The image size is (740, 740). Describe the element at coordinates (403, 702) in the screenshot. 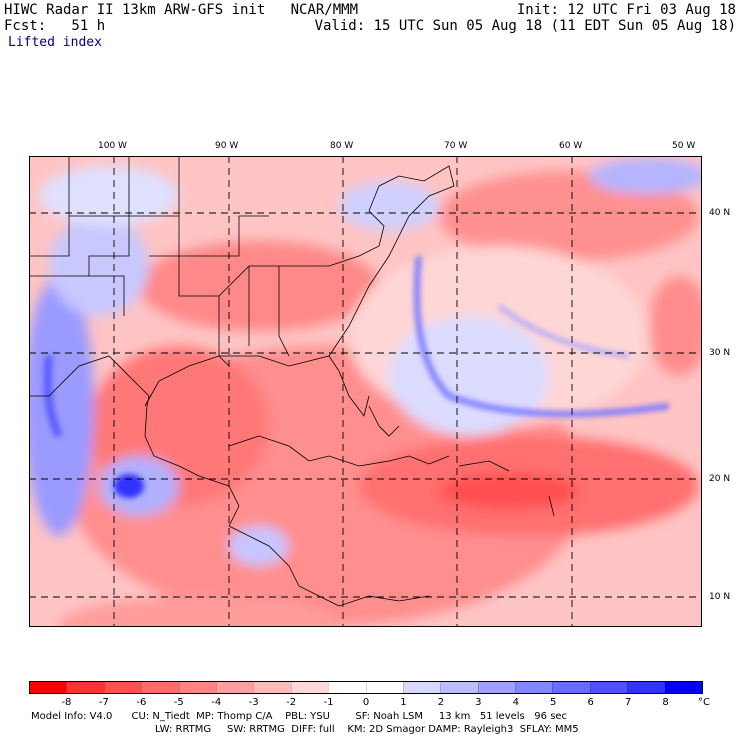

I see `colorbar-tick-label: 1` at that location.